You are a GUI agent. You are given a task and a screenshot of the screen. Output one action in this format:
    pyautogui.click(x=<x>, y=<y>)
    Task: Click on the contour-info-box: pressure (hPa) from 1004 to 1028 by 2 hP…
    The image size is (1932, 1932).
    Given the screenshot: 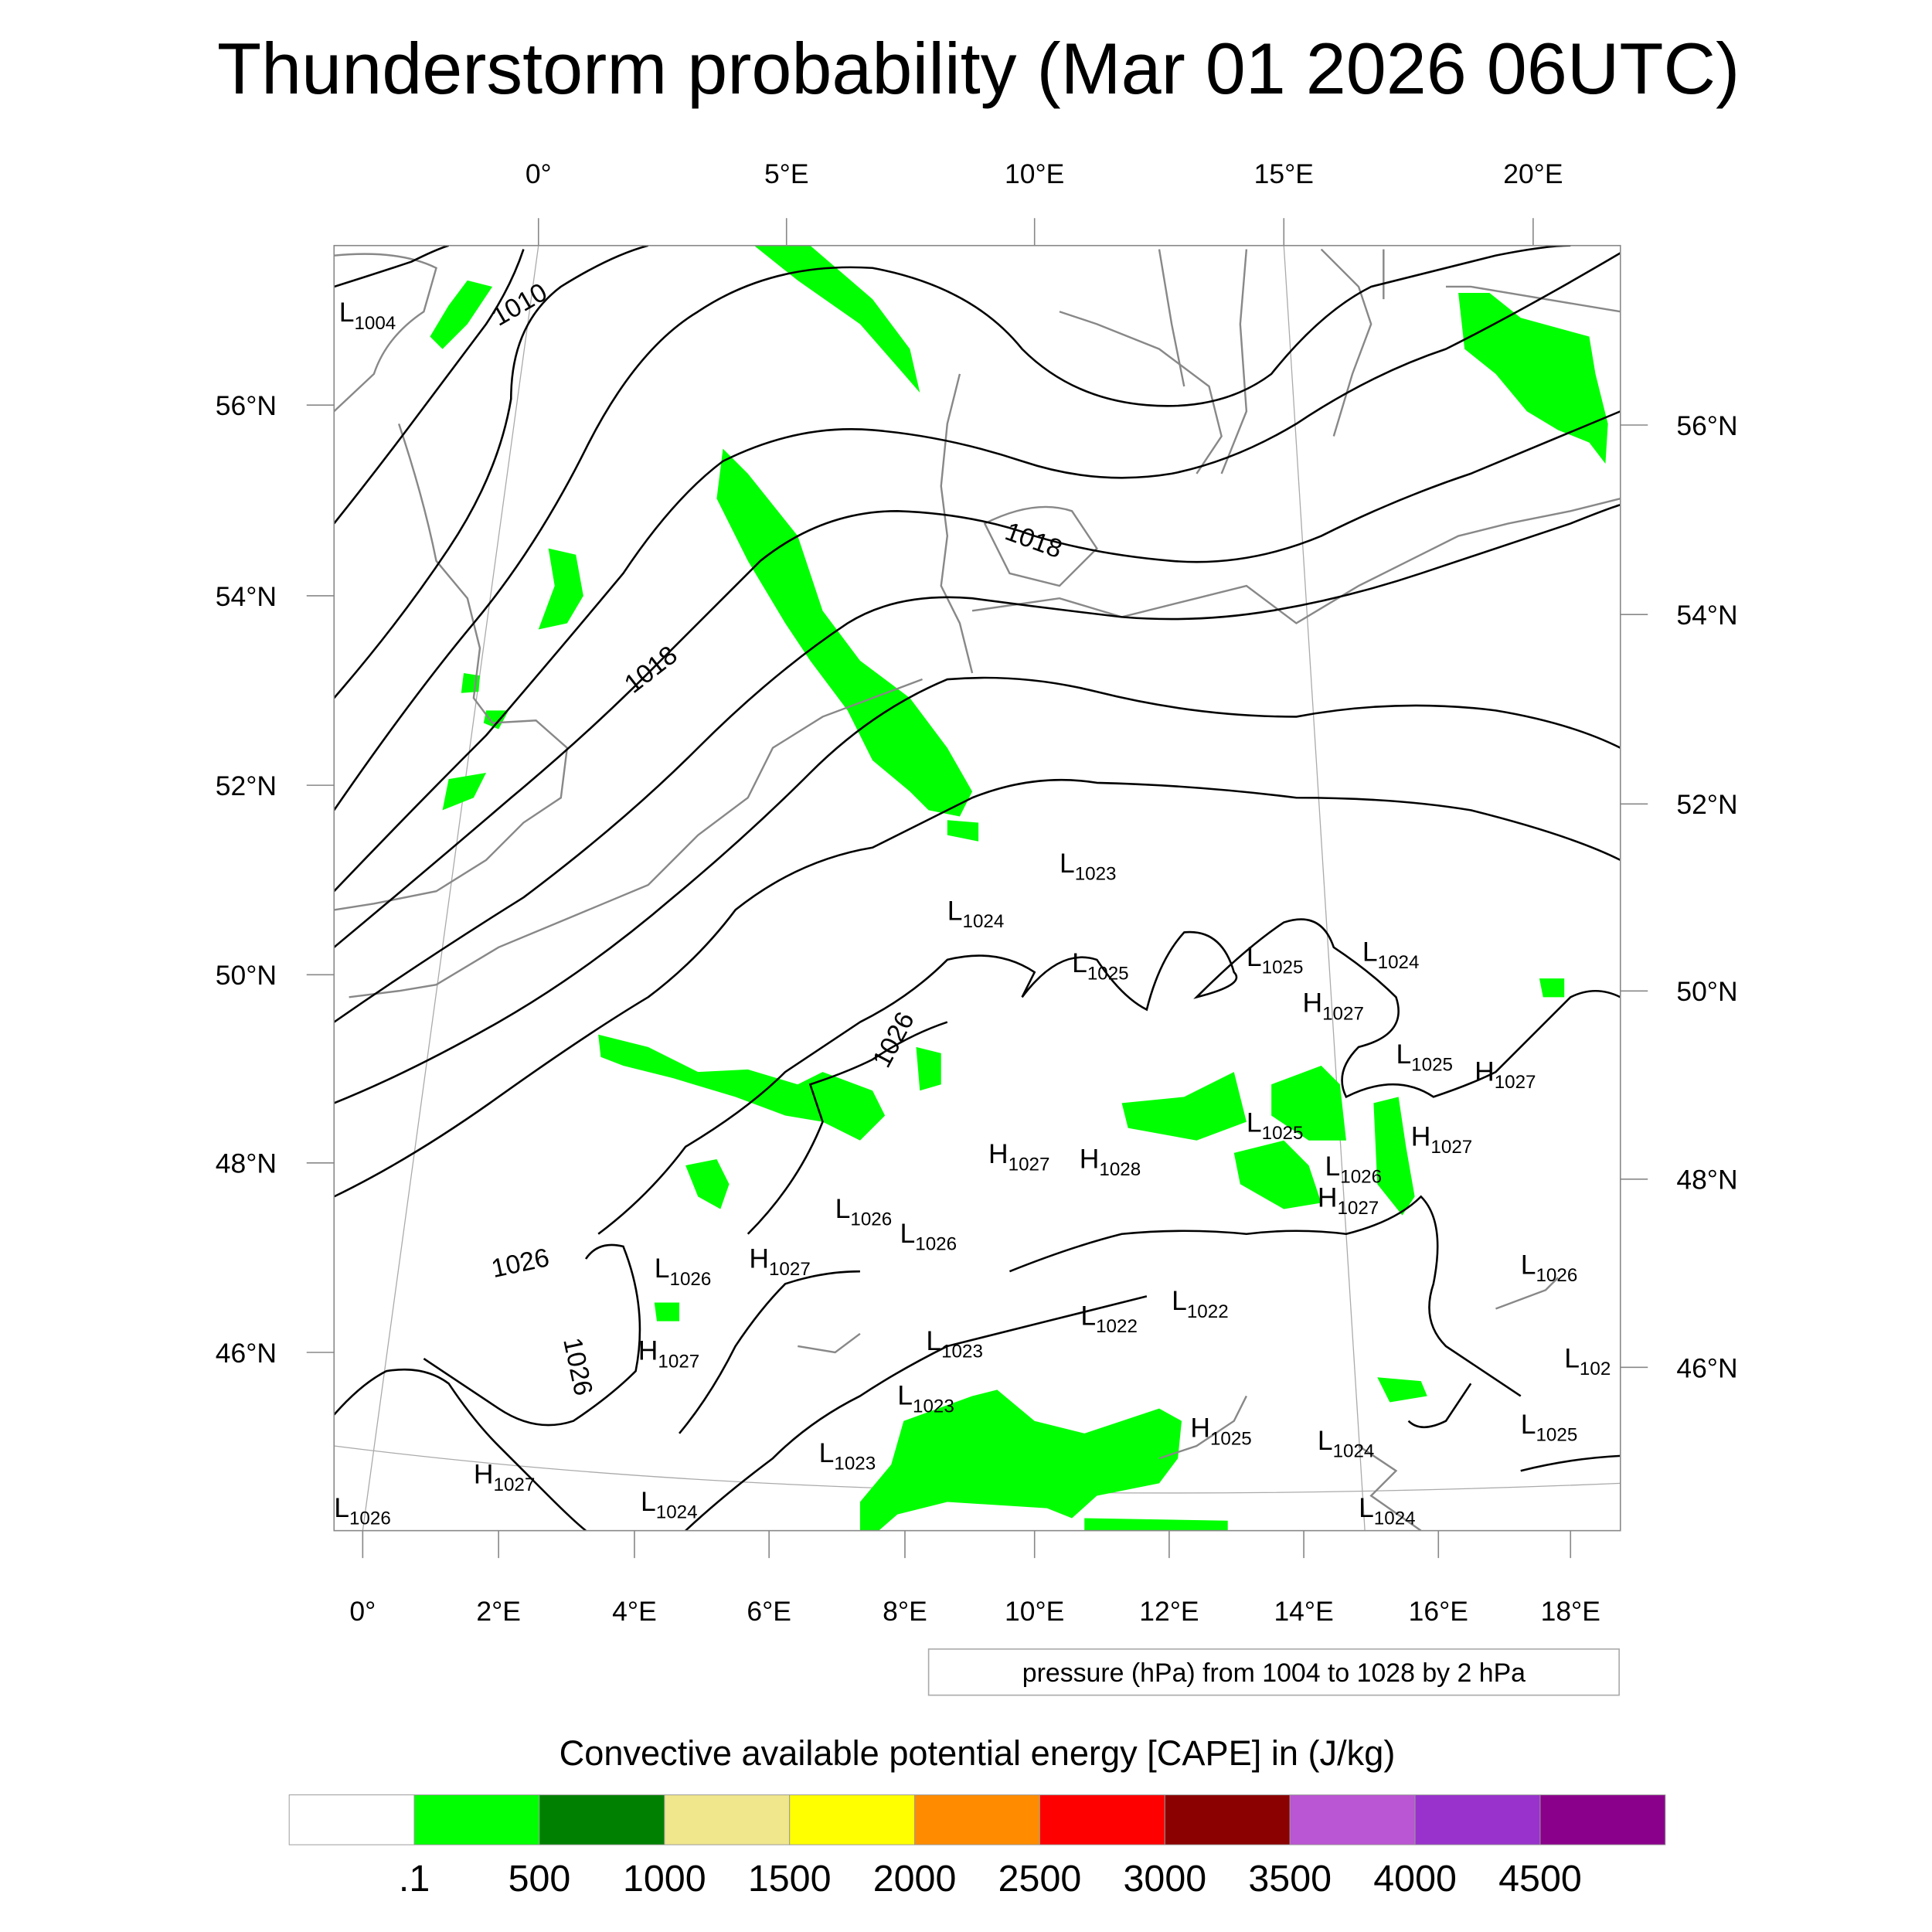 What is the action you would take?
    pyautogui.click(x=1274, y=1672)
    